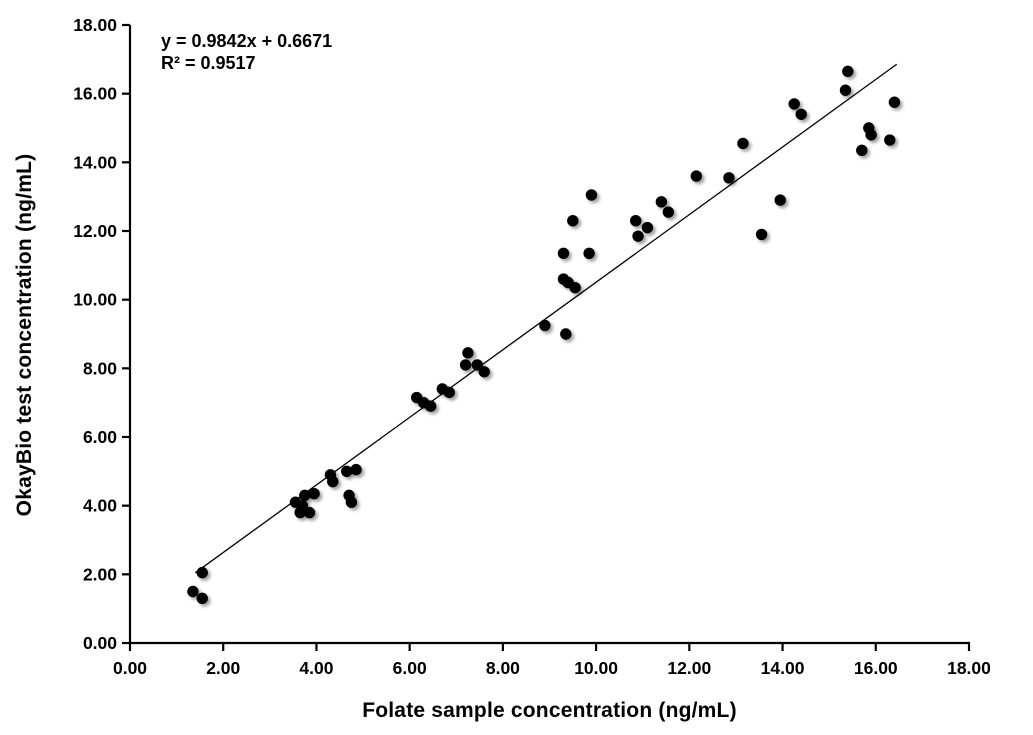 This screenshot has height=735, width=1033. I want to click on x-tick-label: 6.00, so click(410, 668).